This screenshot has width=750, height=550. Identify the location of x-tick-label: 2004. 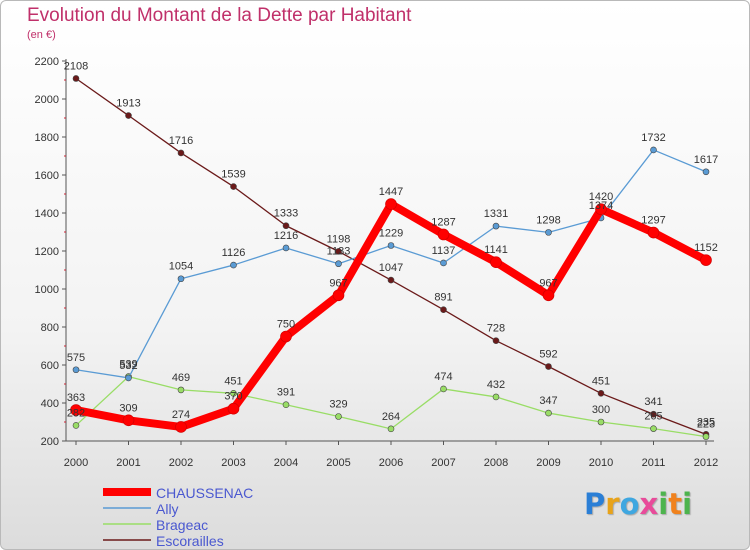
(286, 463).